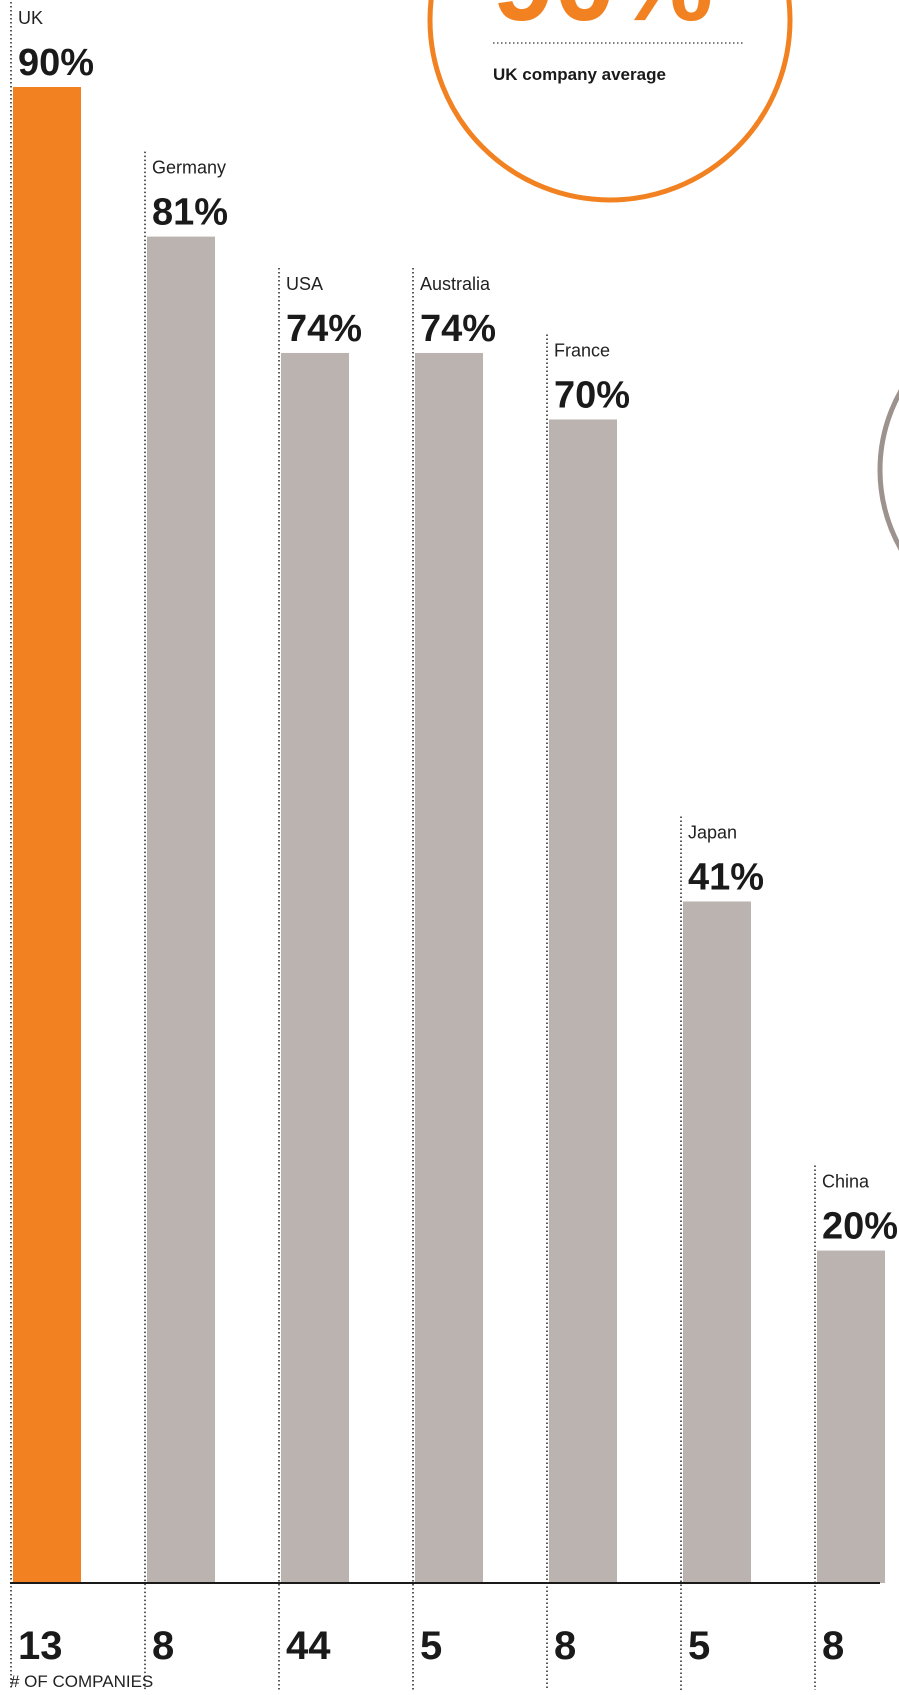 This screenshot has width=899, height=1695. I want to click on category-label: Japan, so click(712, 832).